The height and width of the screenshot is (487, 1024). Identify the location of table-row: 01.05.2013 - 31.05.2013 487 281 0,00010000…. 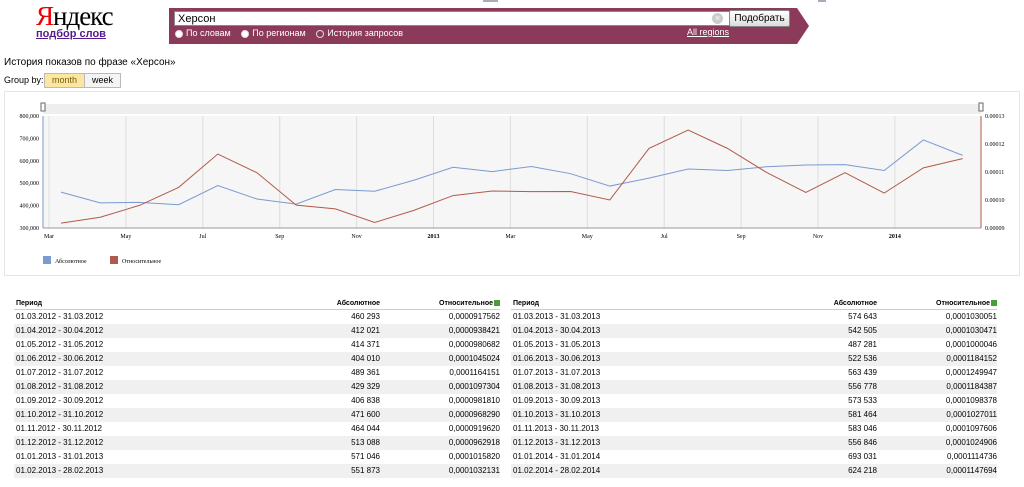
(754, 345).